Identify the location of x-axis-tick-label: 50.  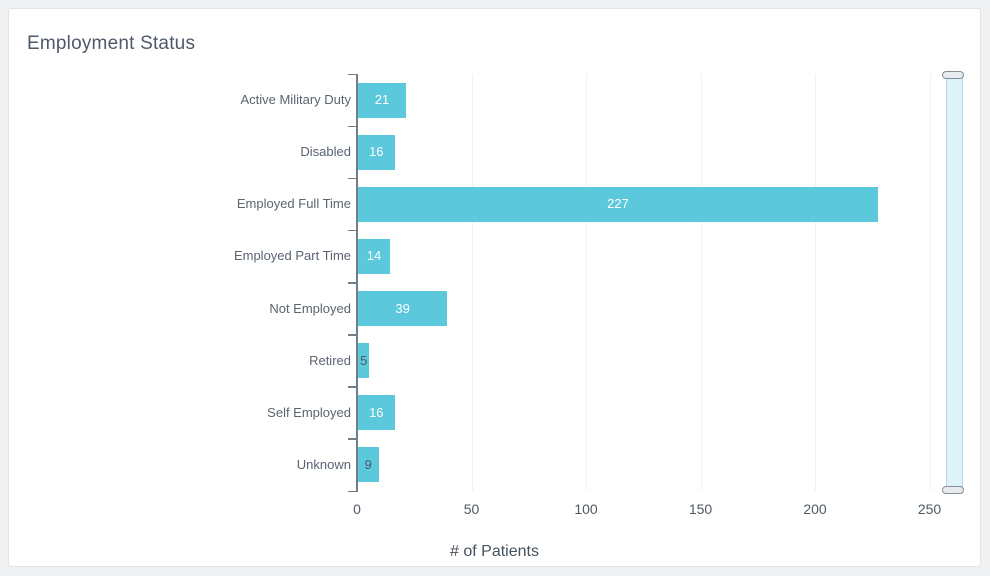
(471, 509).